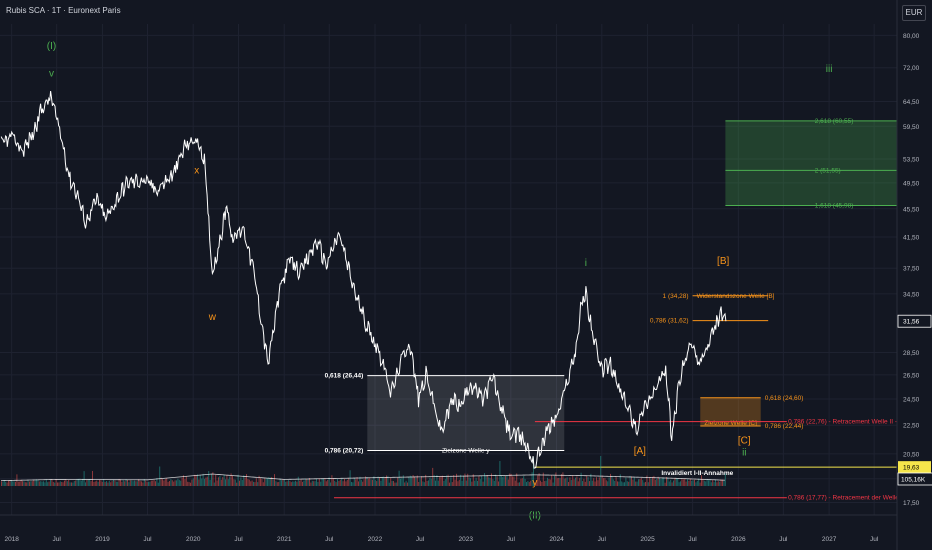  I want to click on resistance-label: 1 (34,28), so click(676, 296).